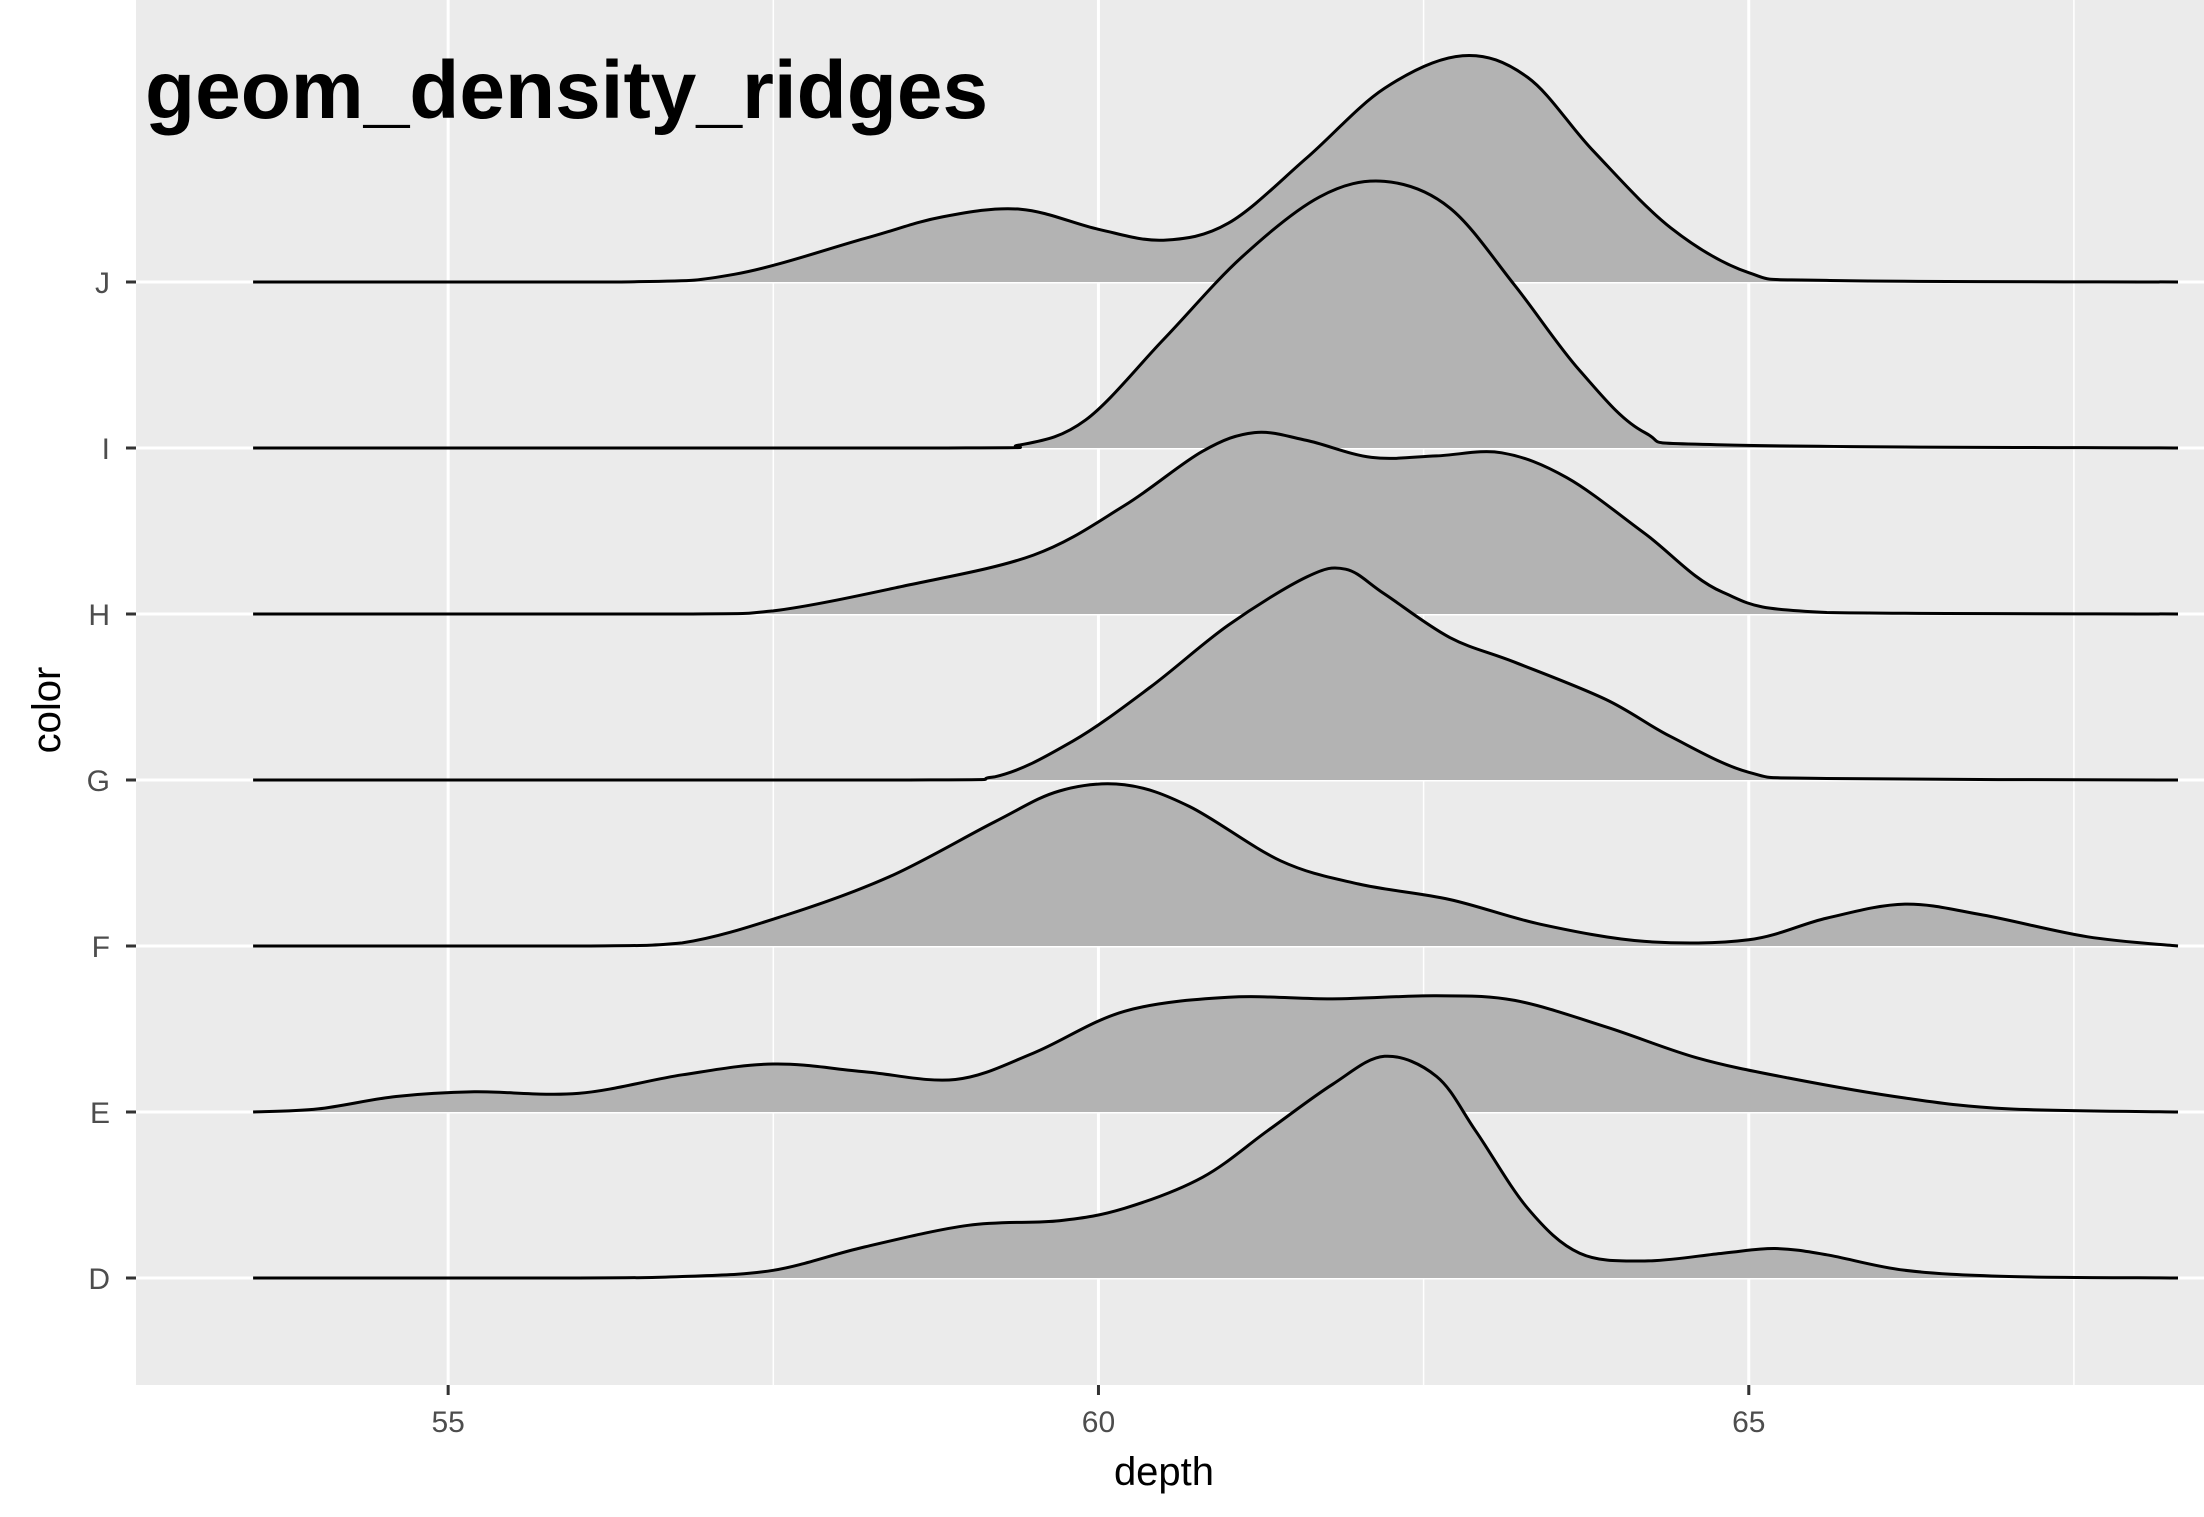  I want to click on ridge-D, so click(1216, 1167).